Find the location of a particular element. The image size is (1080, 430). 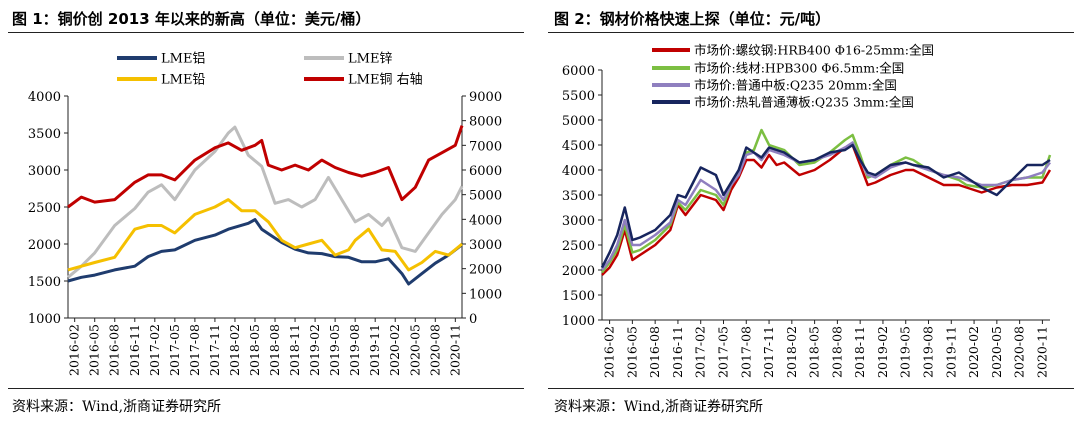

legend-label: 市场价:线材:HPB300 Φ6.5mm:全国 is located at coordinates (799, 68).